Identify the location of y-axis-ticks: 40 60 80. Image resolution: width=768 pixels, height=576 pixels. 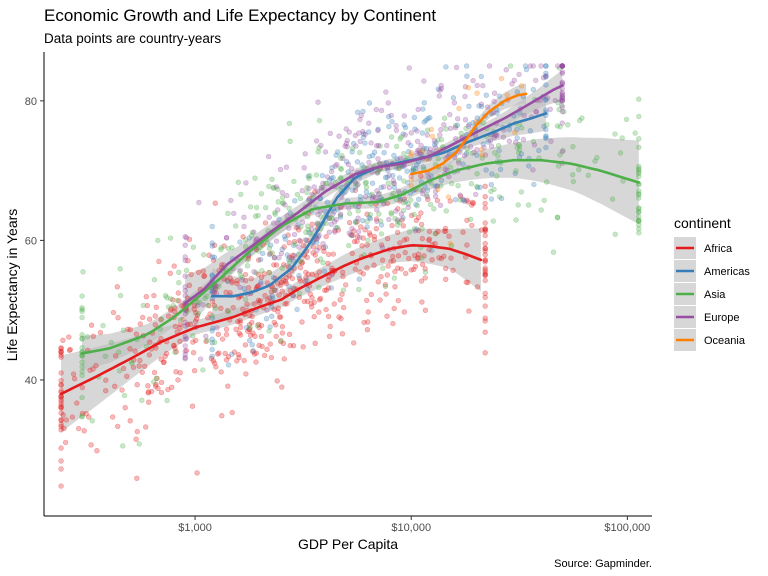
(34, 241).